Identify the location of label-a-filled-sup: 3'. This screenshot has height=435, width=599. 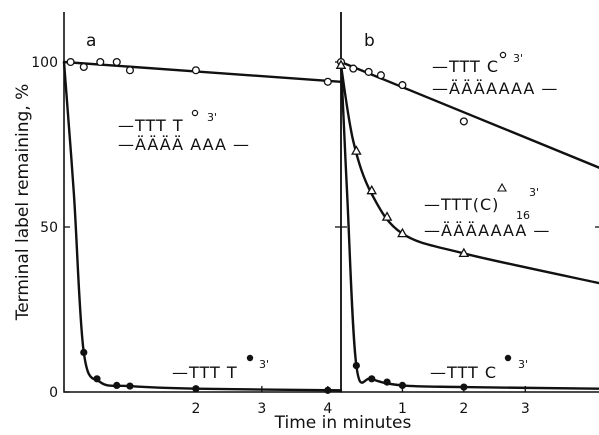
(264, 364).